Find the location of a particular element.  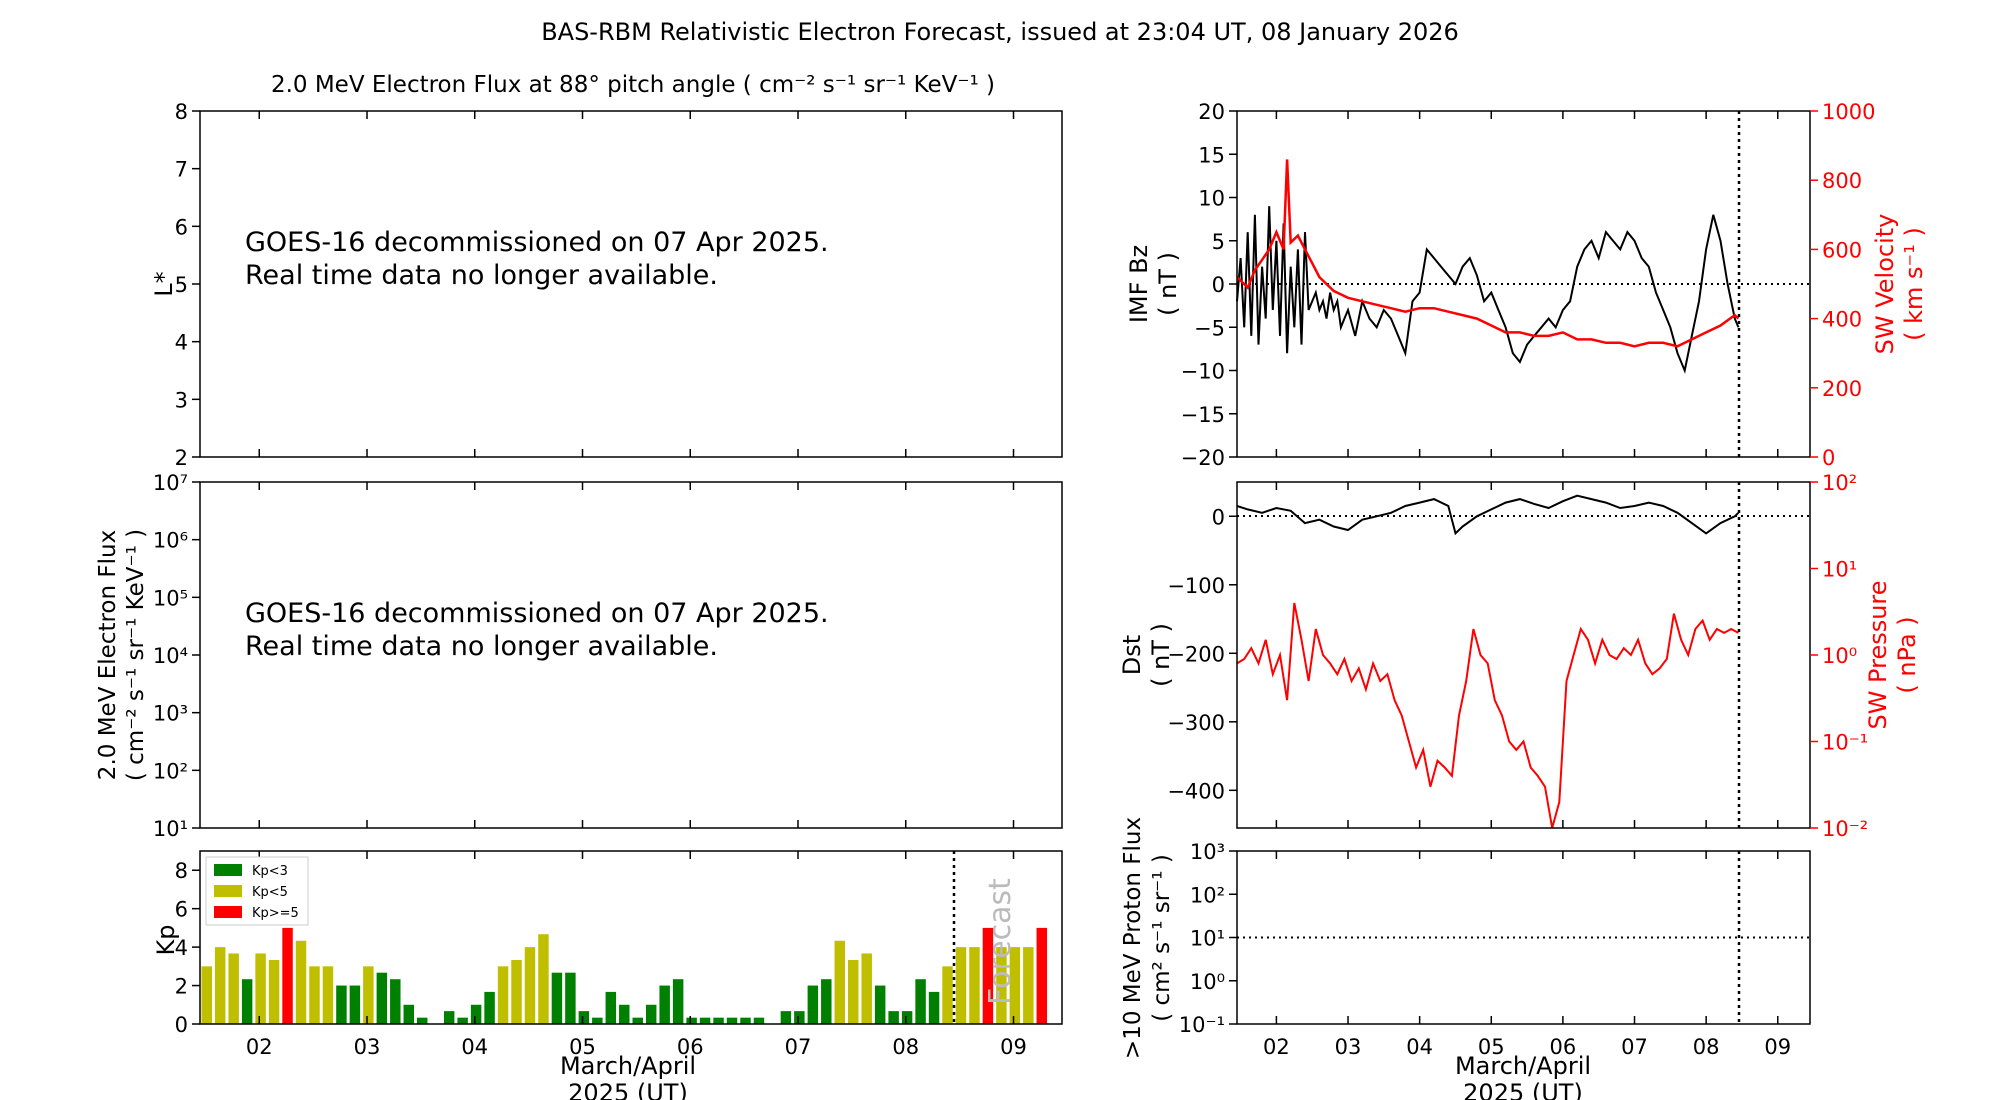

lstar-message-line-2: Real time data no longer available. is located at coordinates (481, 275).